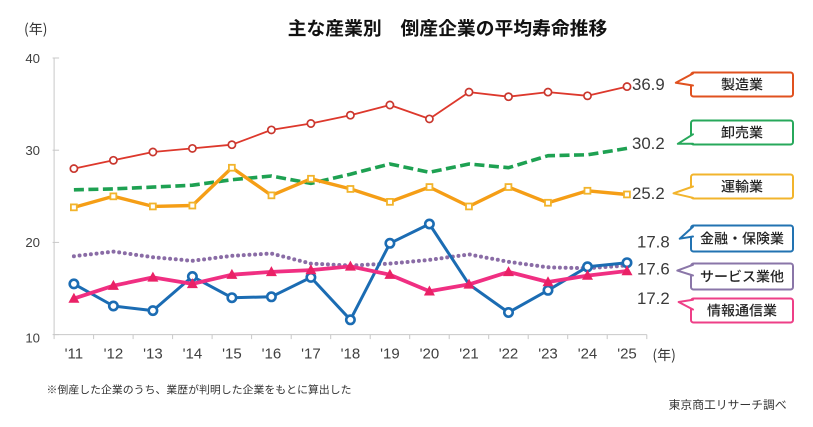  Describe the element at coordinates (648, 84) in the screenshot. I see `svg-text: 36.9` at that location.